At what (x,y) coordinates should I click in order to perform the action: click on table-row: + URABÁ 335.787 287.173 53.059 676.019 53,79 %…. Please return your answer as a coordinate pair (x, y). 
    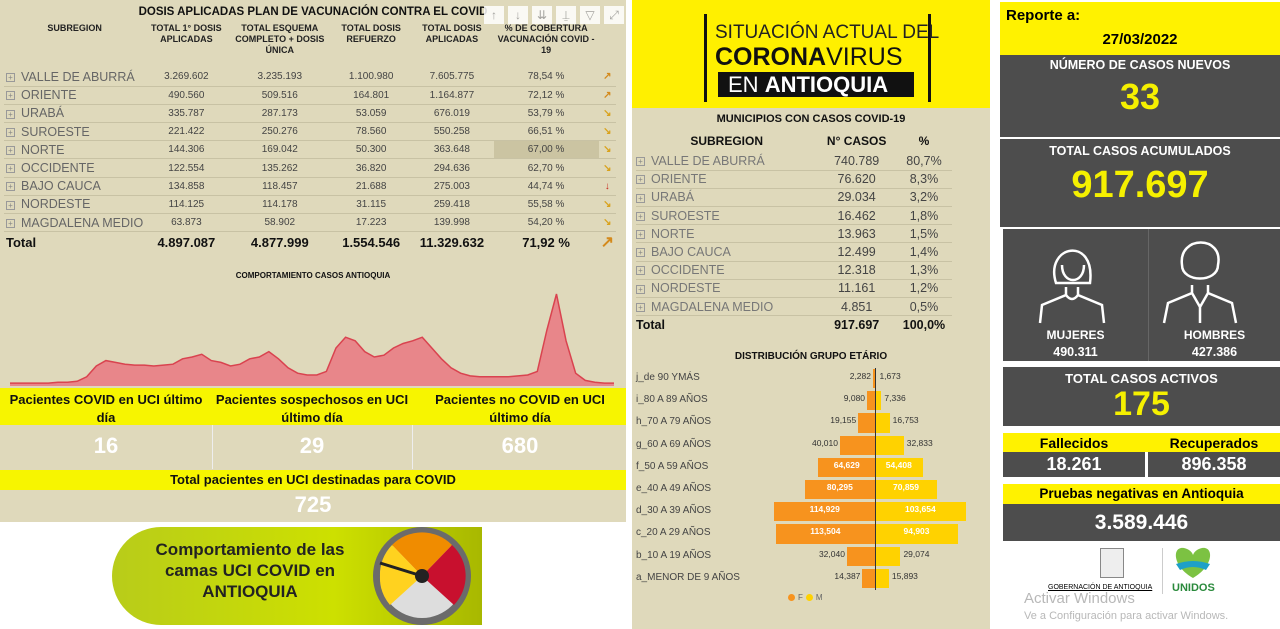
    Looking at the image, I should click on (310, 114).